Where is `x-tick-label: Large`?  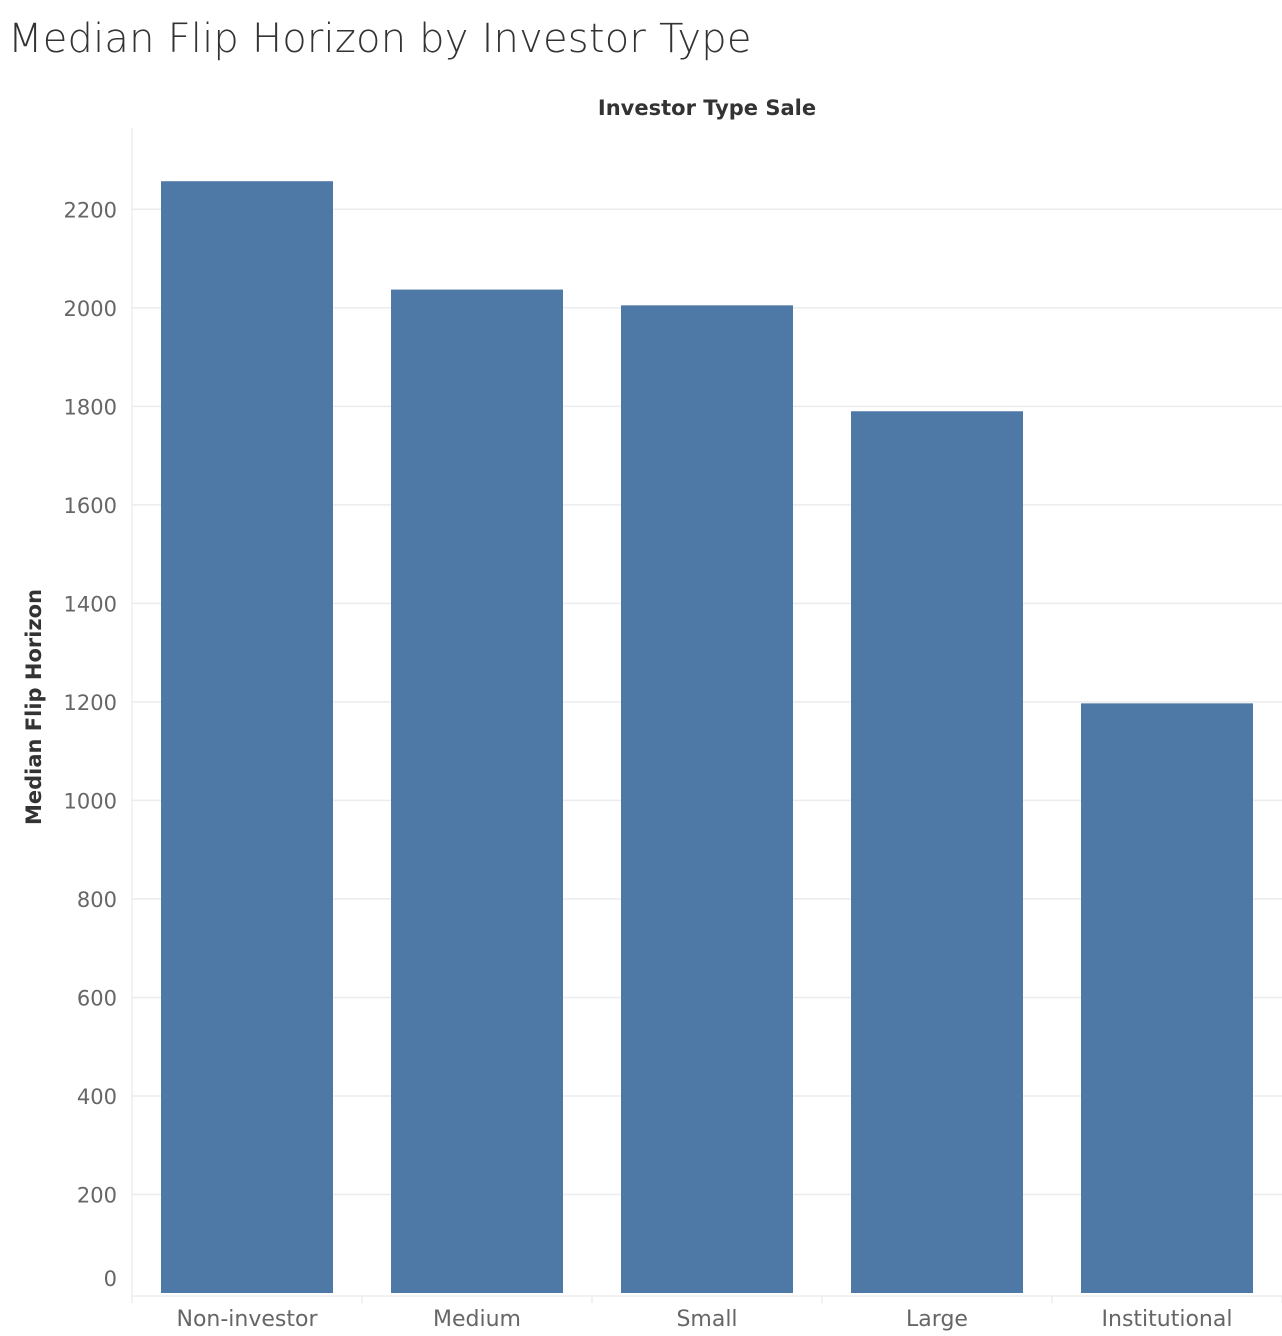 x-tick-label: Large is located at coordinates (937, 1319).